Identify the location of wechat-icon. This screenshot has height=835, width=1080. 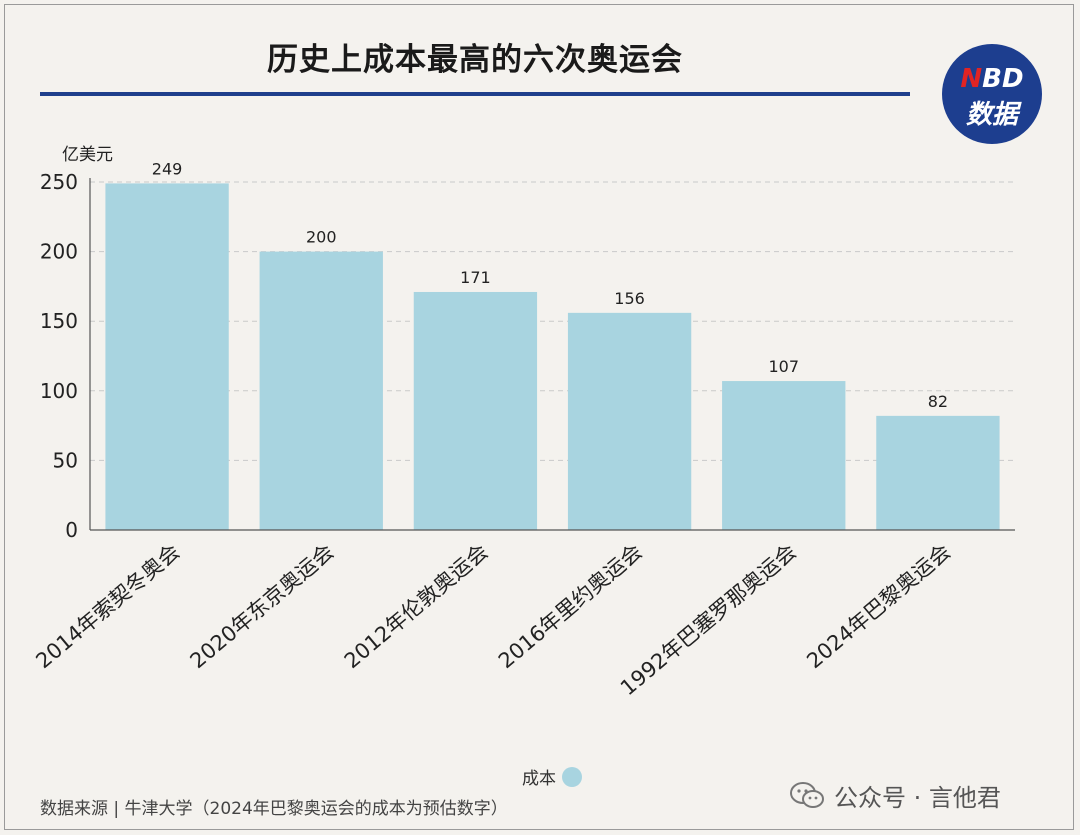
(807, 794).